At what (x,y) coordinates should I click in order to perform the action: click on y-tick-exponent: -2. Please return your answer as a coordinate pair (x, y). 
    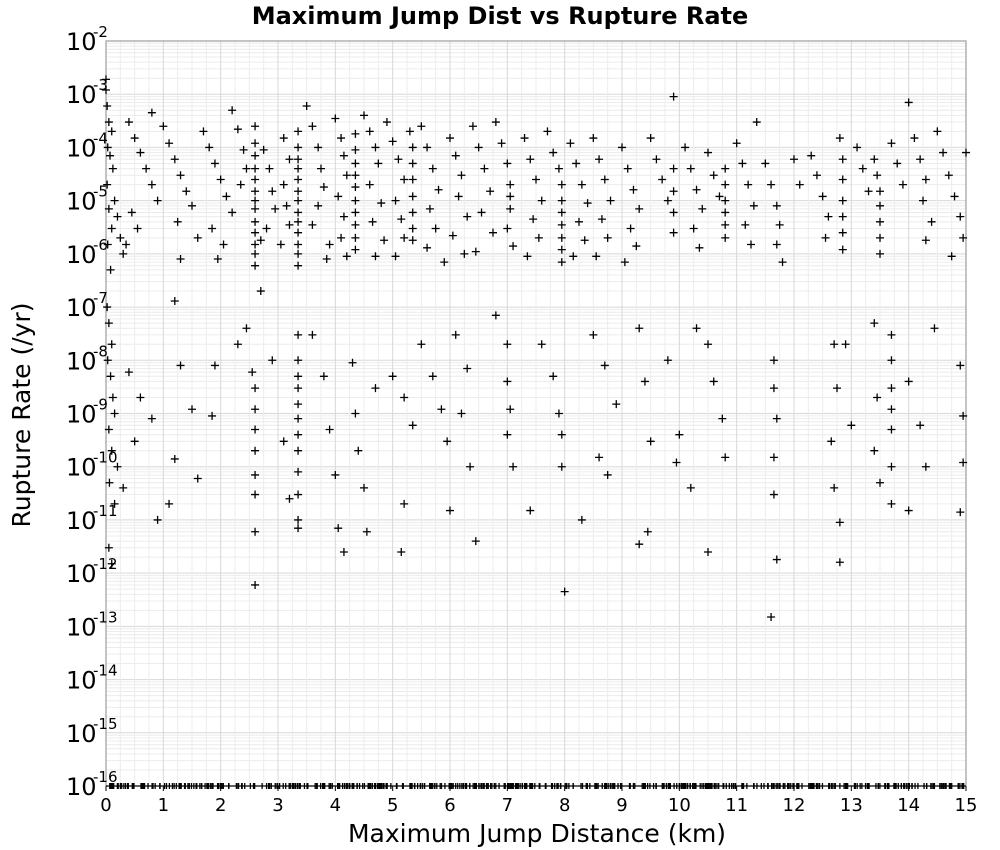
    Looking at the image, I should click on (100, 32).